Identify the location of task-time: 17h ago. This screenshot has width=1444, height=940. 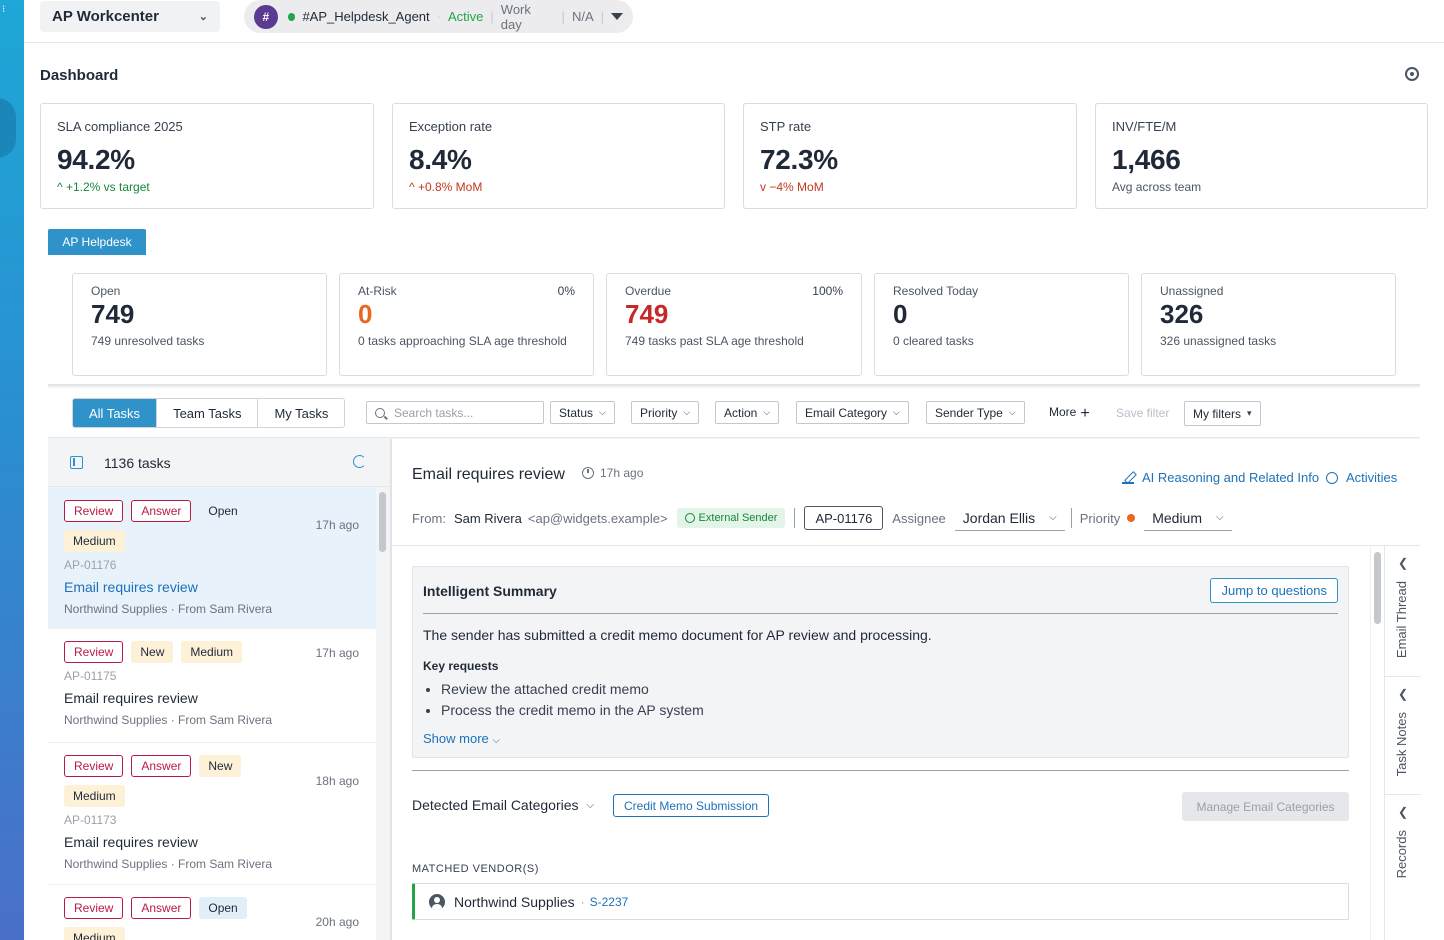
(337, 525).